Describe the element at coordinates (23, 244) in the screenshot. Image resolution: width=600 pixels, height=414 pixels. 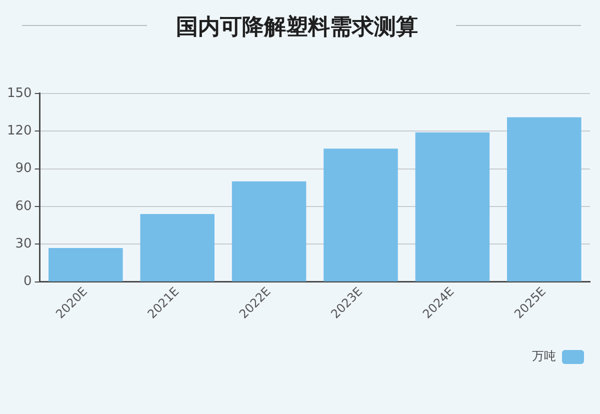
I see `y-tick-label: 30` at that location.